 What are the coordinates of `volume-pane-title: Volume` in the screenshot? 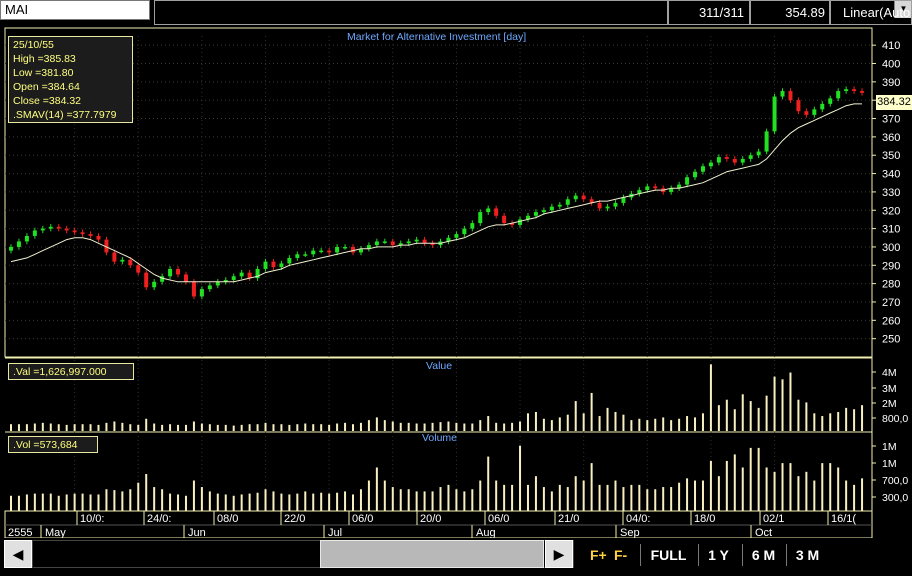 It's located at (440, 438).